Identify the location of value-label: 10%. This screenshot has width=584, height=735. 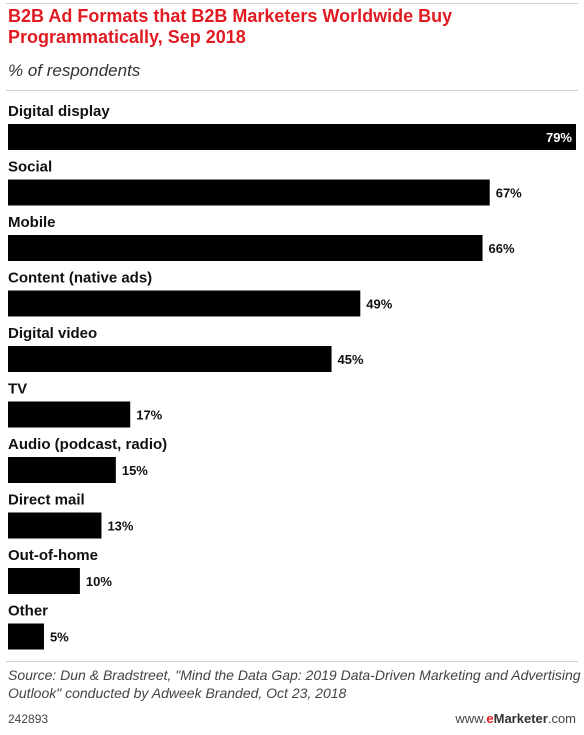
(99, 581).